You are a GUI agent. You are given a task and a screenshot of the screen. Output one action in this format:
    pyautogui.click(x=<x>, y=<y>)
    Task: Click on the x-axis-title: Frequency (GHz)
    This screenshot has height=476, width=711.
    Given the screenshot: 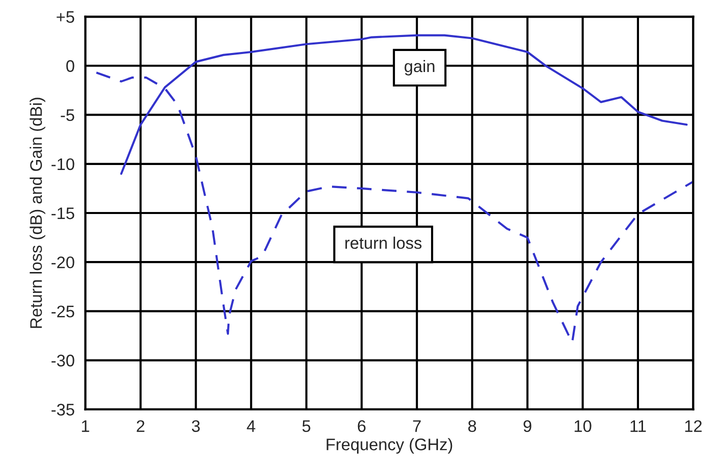 What is the action you would take?
    pyautogui.click(x=389, y=446)
    